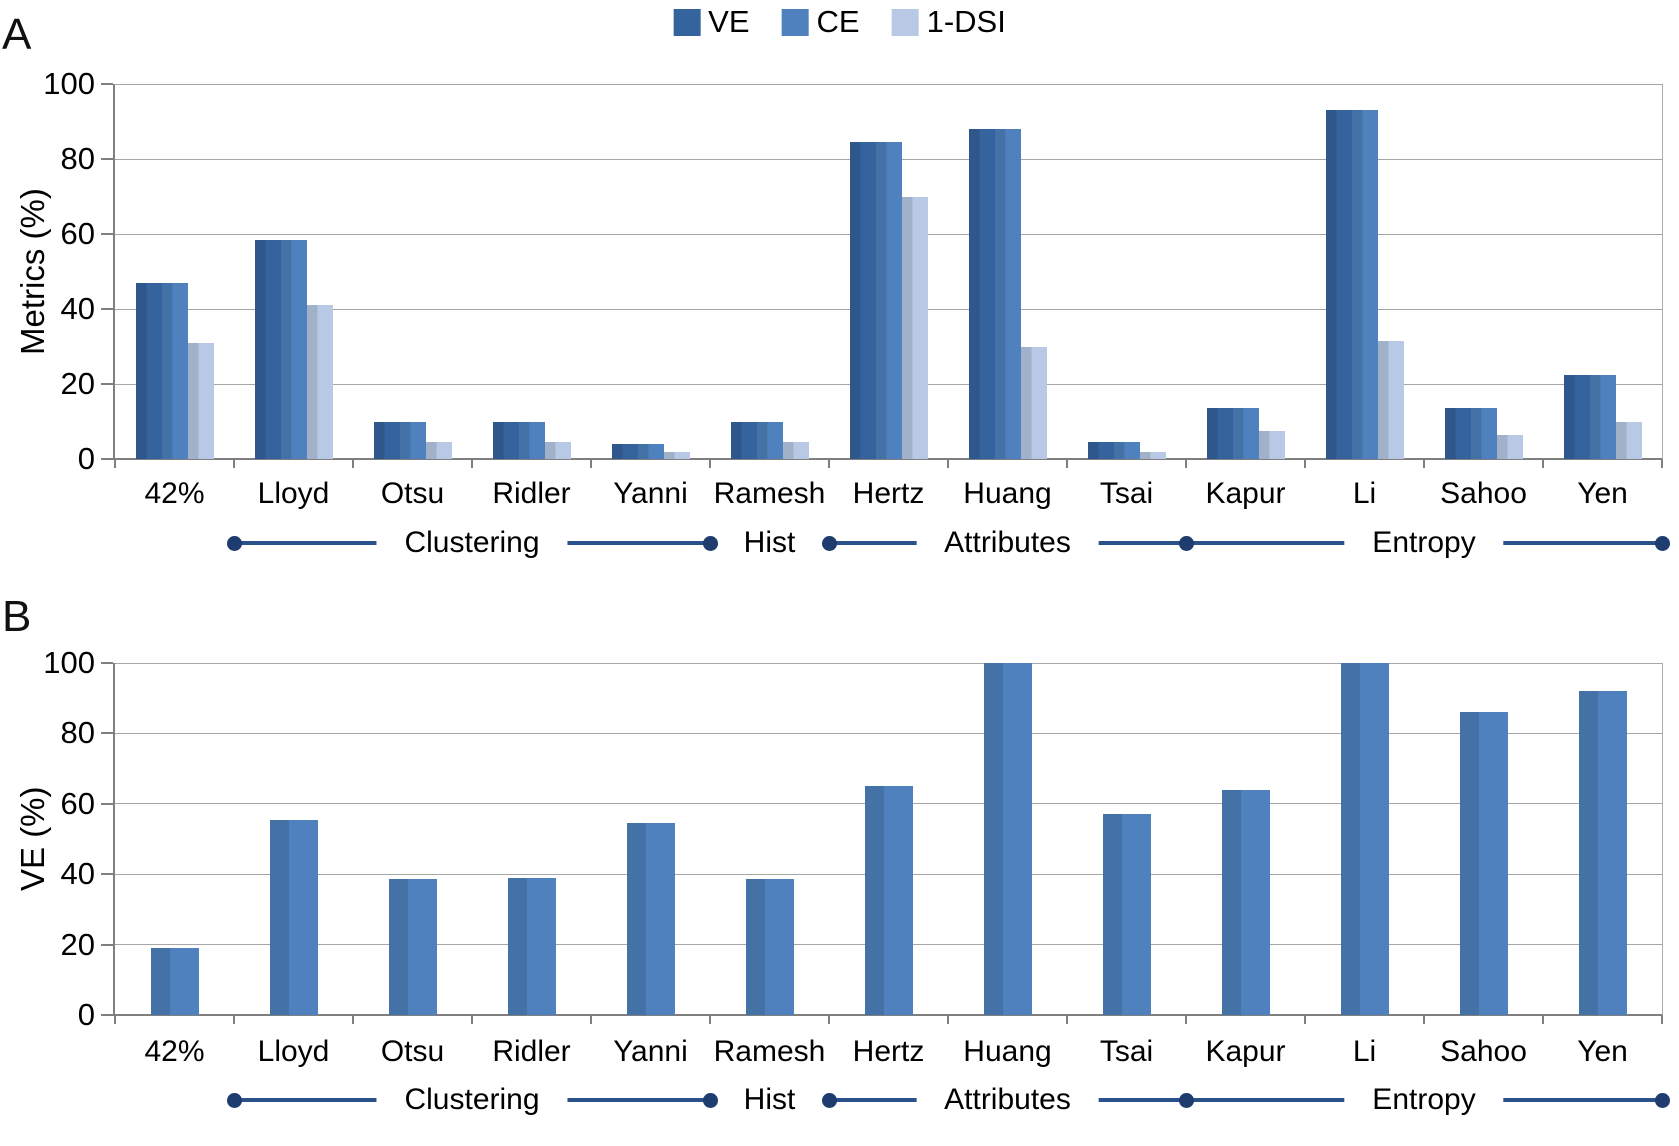 The width and height of the screenshot is (1679, 1146). What do you see at coordinates (174, 493) in the screenshot?
I see `x-label-42: 42%` at bounding box center [174, 493].